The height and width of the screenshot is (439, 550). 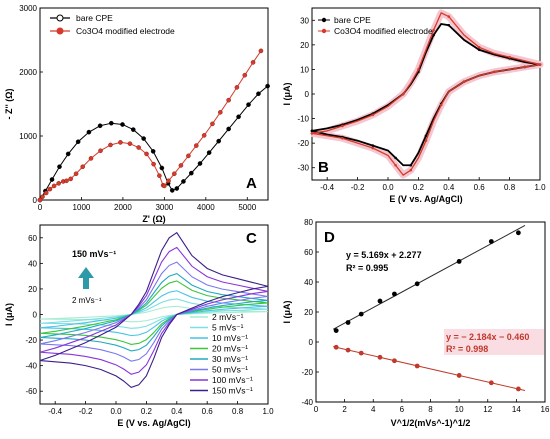 What do you see at coordinates (28, 72) in the screenshot?
I see `y-tick-label: 2000` at bounding box center [28, 72].